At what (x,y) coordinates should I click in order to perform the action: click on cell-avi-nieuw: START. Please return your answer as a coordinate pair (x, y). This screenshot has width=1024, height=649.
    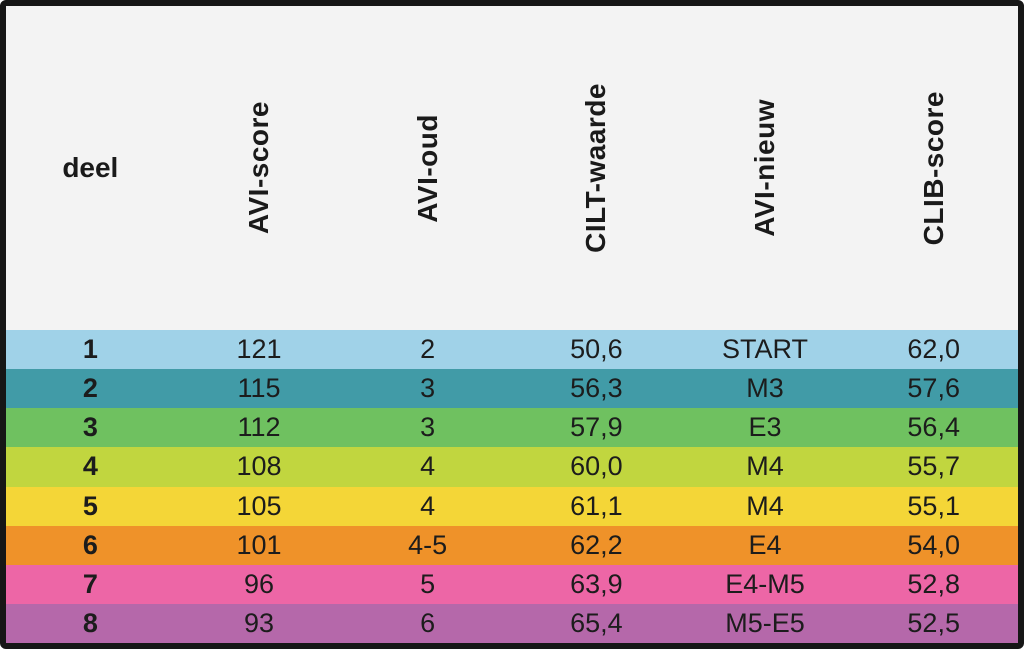
    Looking at the image, I should click on (765, 349).